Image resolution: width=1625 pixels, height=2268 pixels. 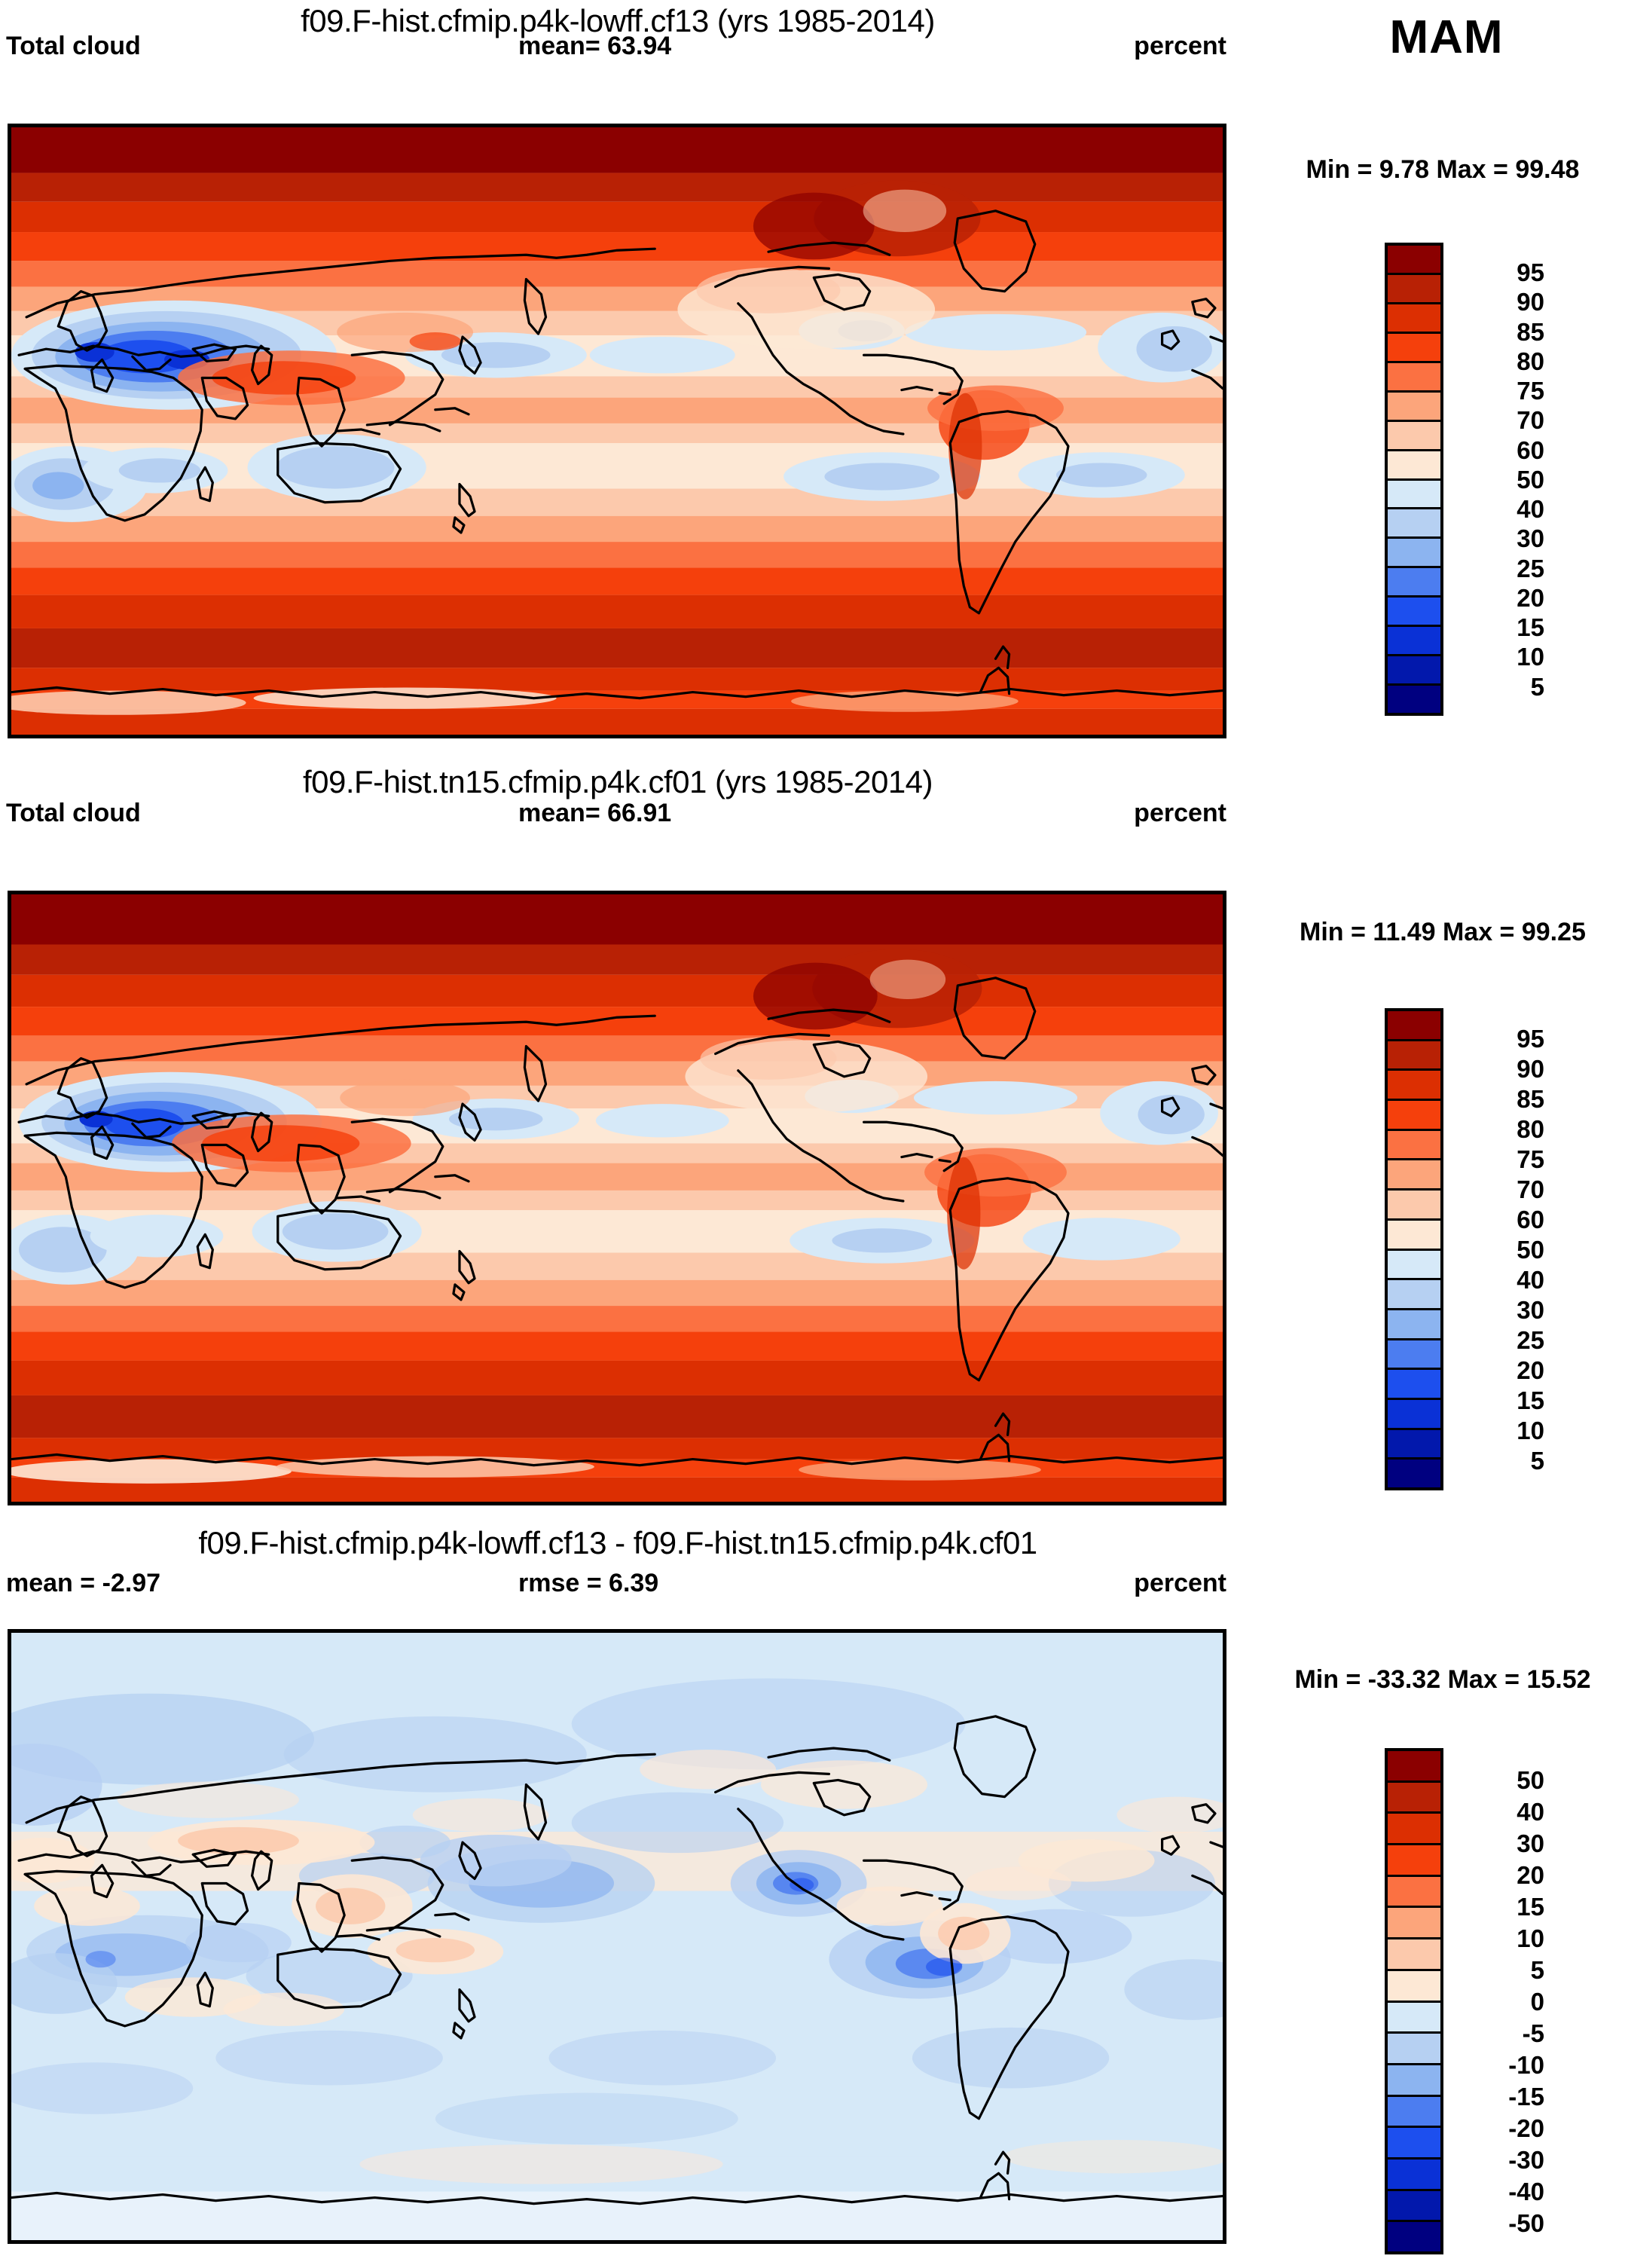 What do you see at coordinates (73, 46) in the screenshot?
I see `panel-top-variable: Total cloud` at bounding box center [73, 46].